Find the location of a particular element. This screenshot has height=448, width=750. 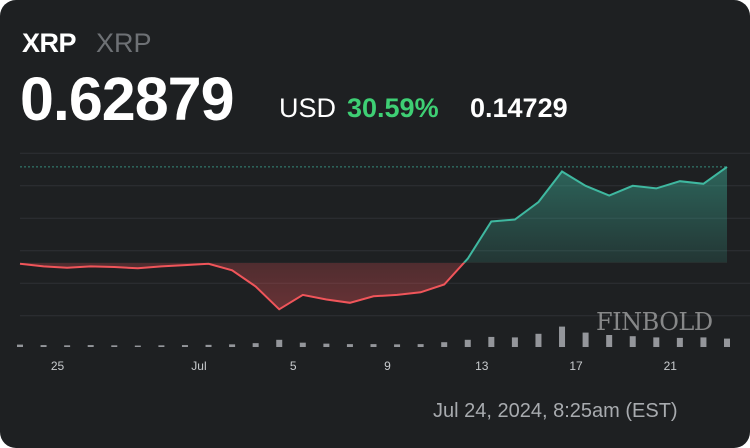

finbold-watermark: FINBOLD is located at coordinates (654, 322).